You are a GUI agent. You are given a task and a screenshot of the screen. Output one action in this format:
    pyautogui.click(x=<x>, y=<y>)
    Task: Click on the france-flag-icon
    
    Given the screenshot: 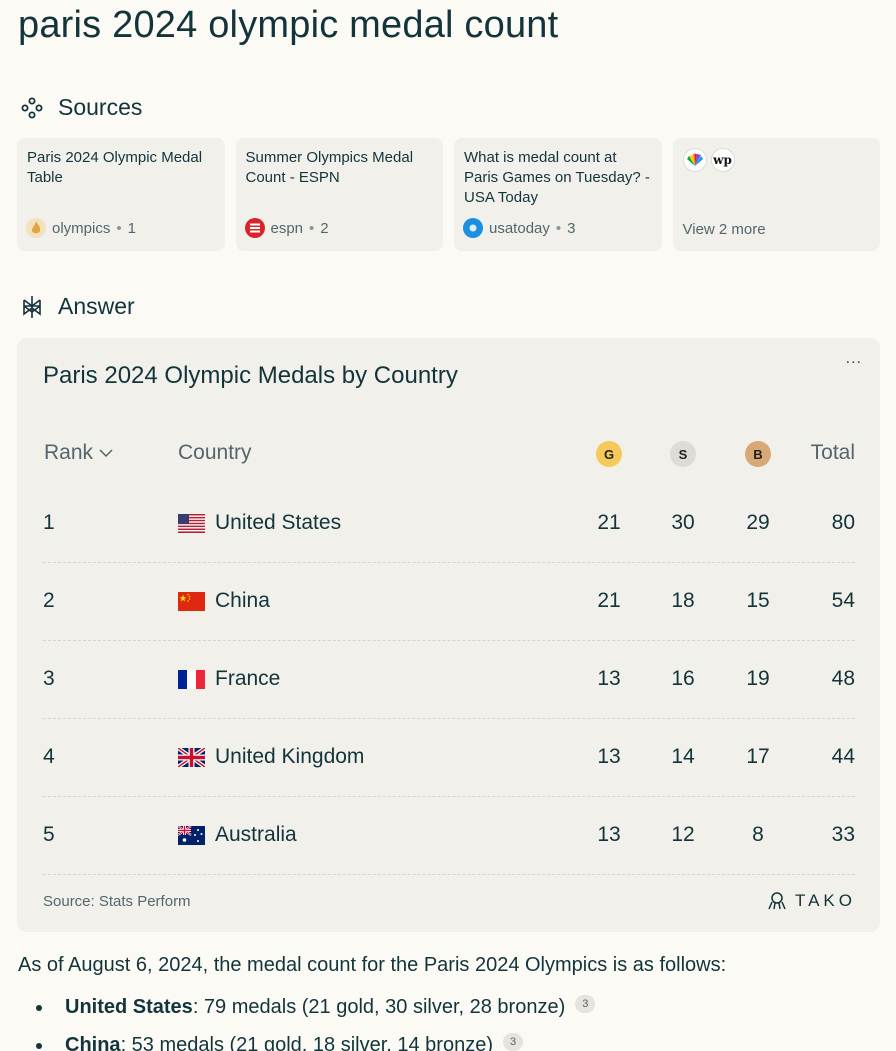 What is the action you would take?
    pyautogui.click(x=191, y=679)
    